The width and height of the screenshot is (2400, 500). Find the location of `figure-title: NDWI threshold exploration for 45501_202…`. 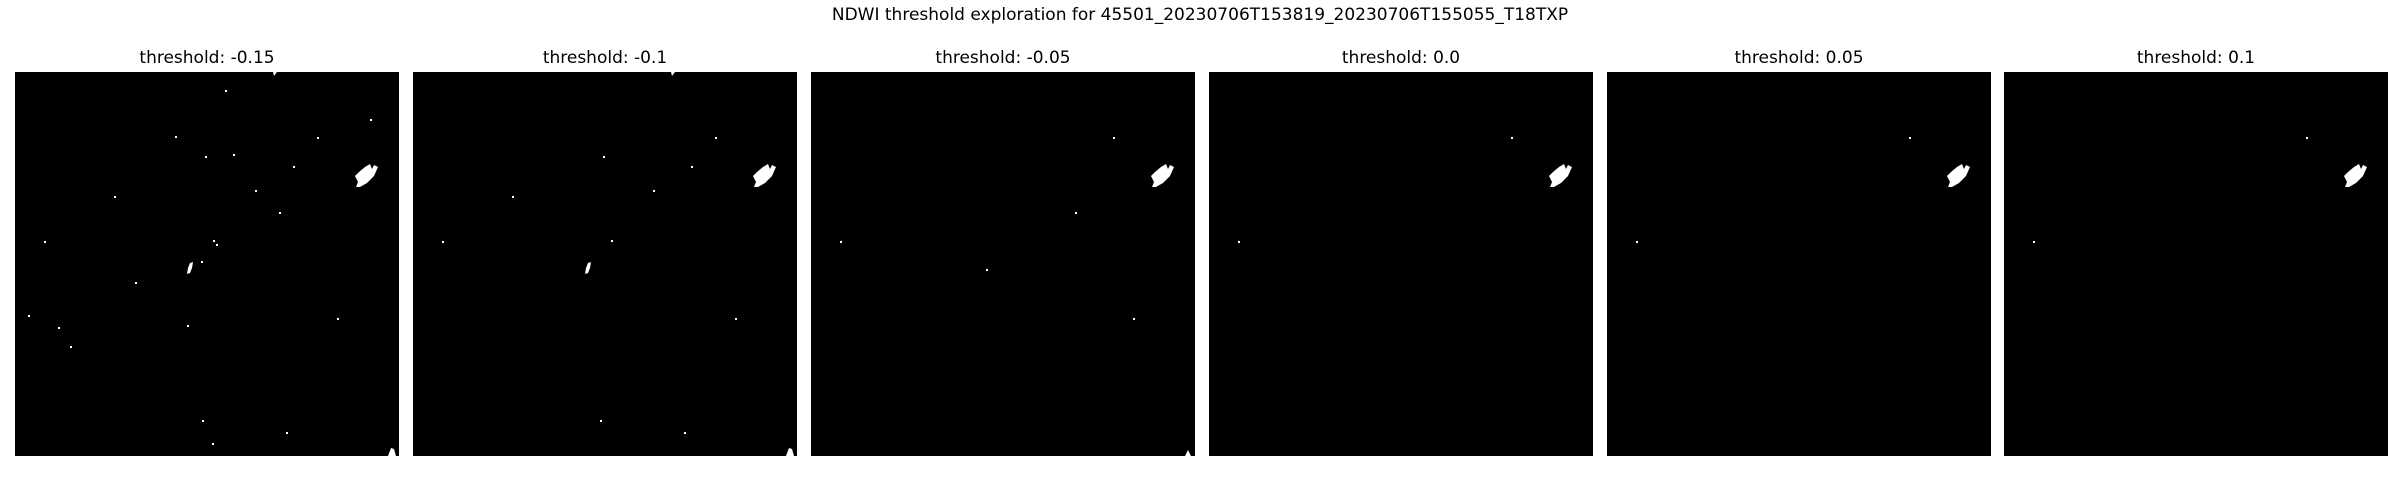

figure-title: NDWI threshold exploration for 45501_202… is located at coordinates (1200, 15).